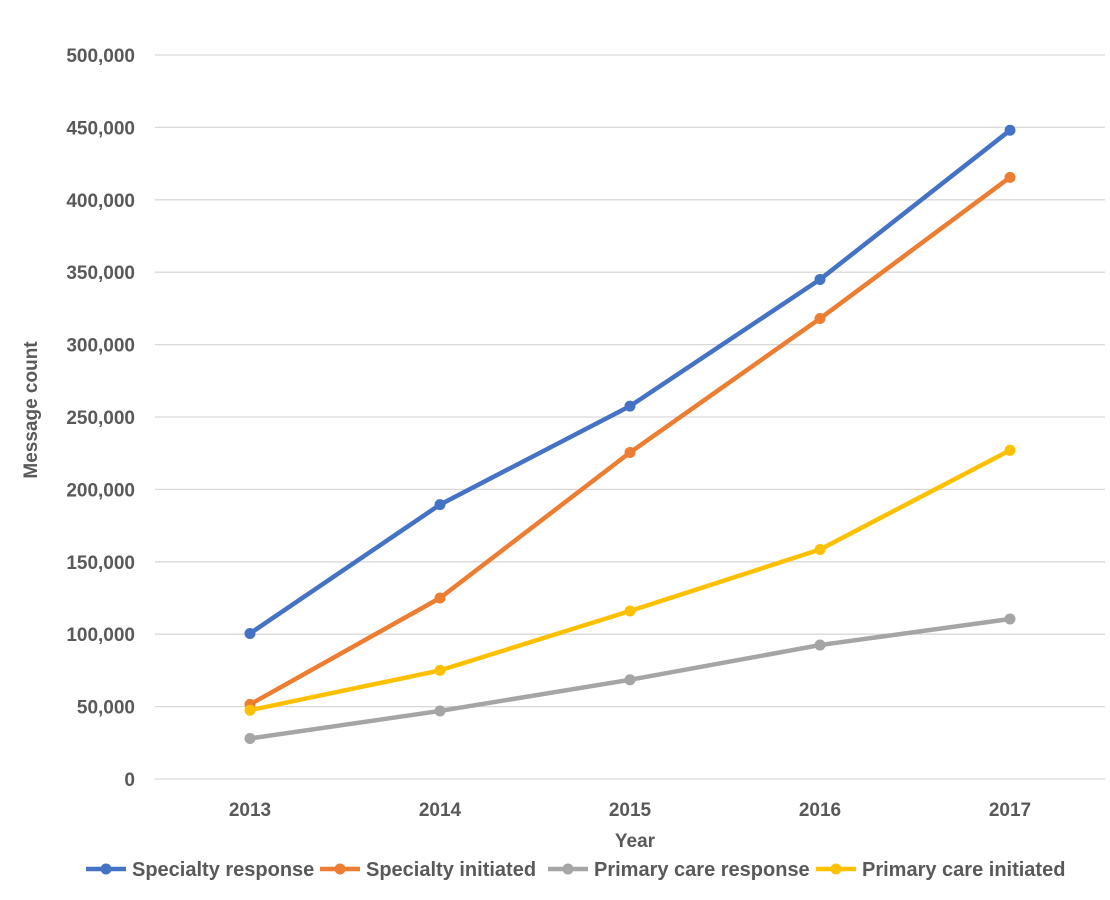 The width and height of the screenshot is (1110, 900). I want to click on x-axis-tick-labels: 2013 2014 2015 2016 2017, so click(630, 810).